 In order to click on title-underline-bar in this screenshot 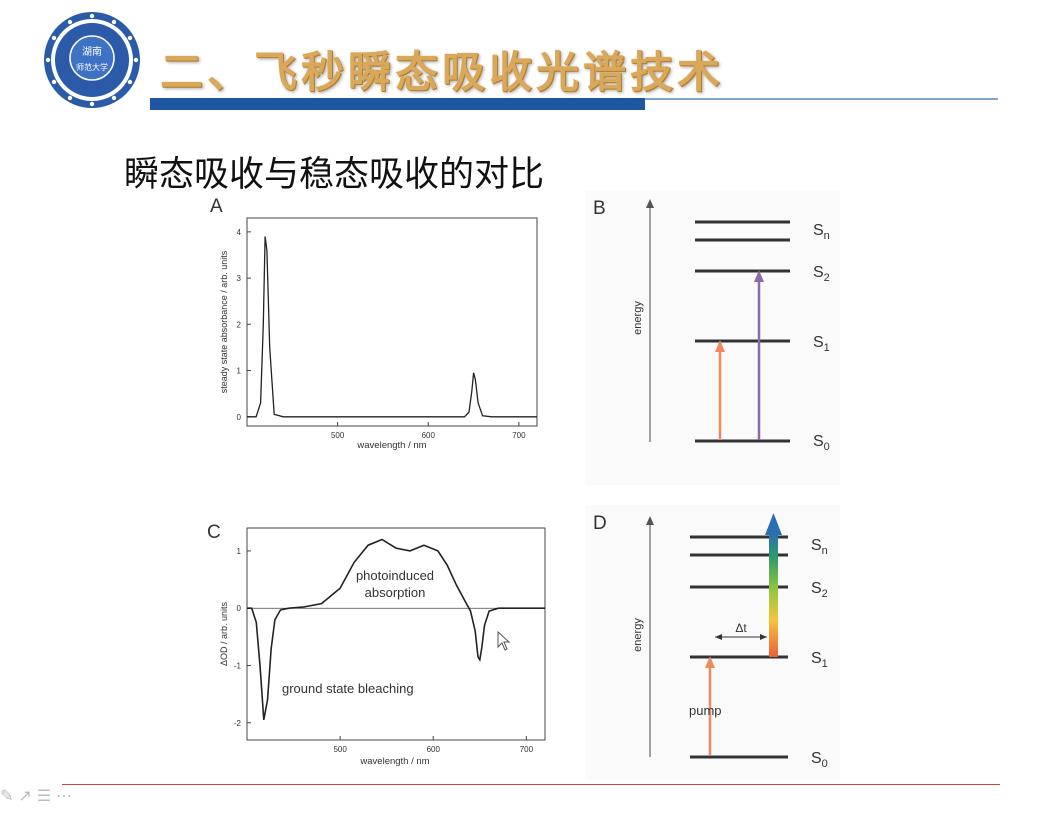, I will do `click(397, 104)`.